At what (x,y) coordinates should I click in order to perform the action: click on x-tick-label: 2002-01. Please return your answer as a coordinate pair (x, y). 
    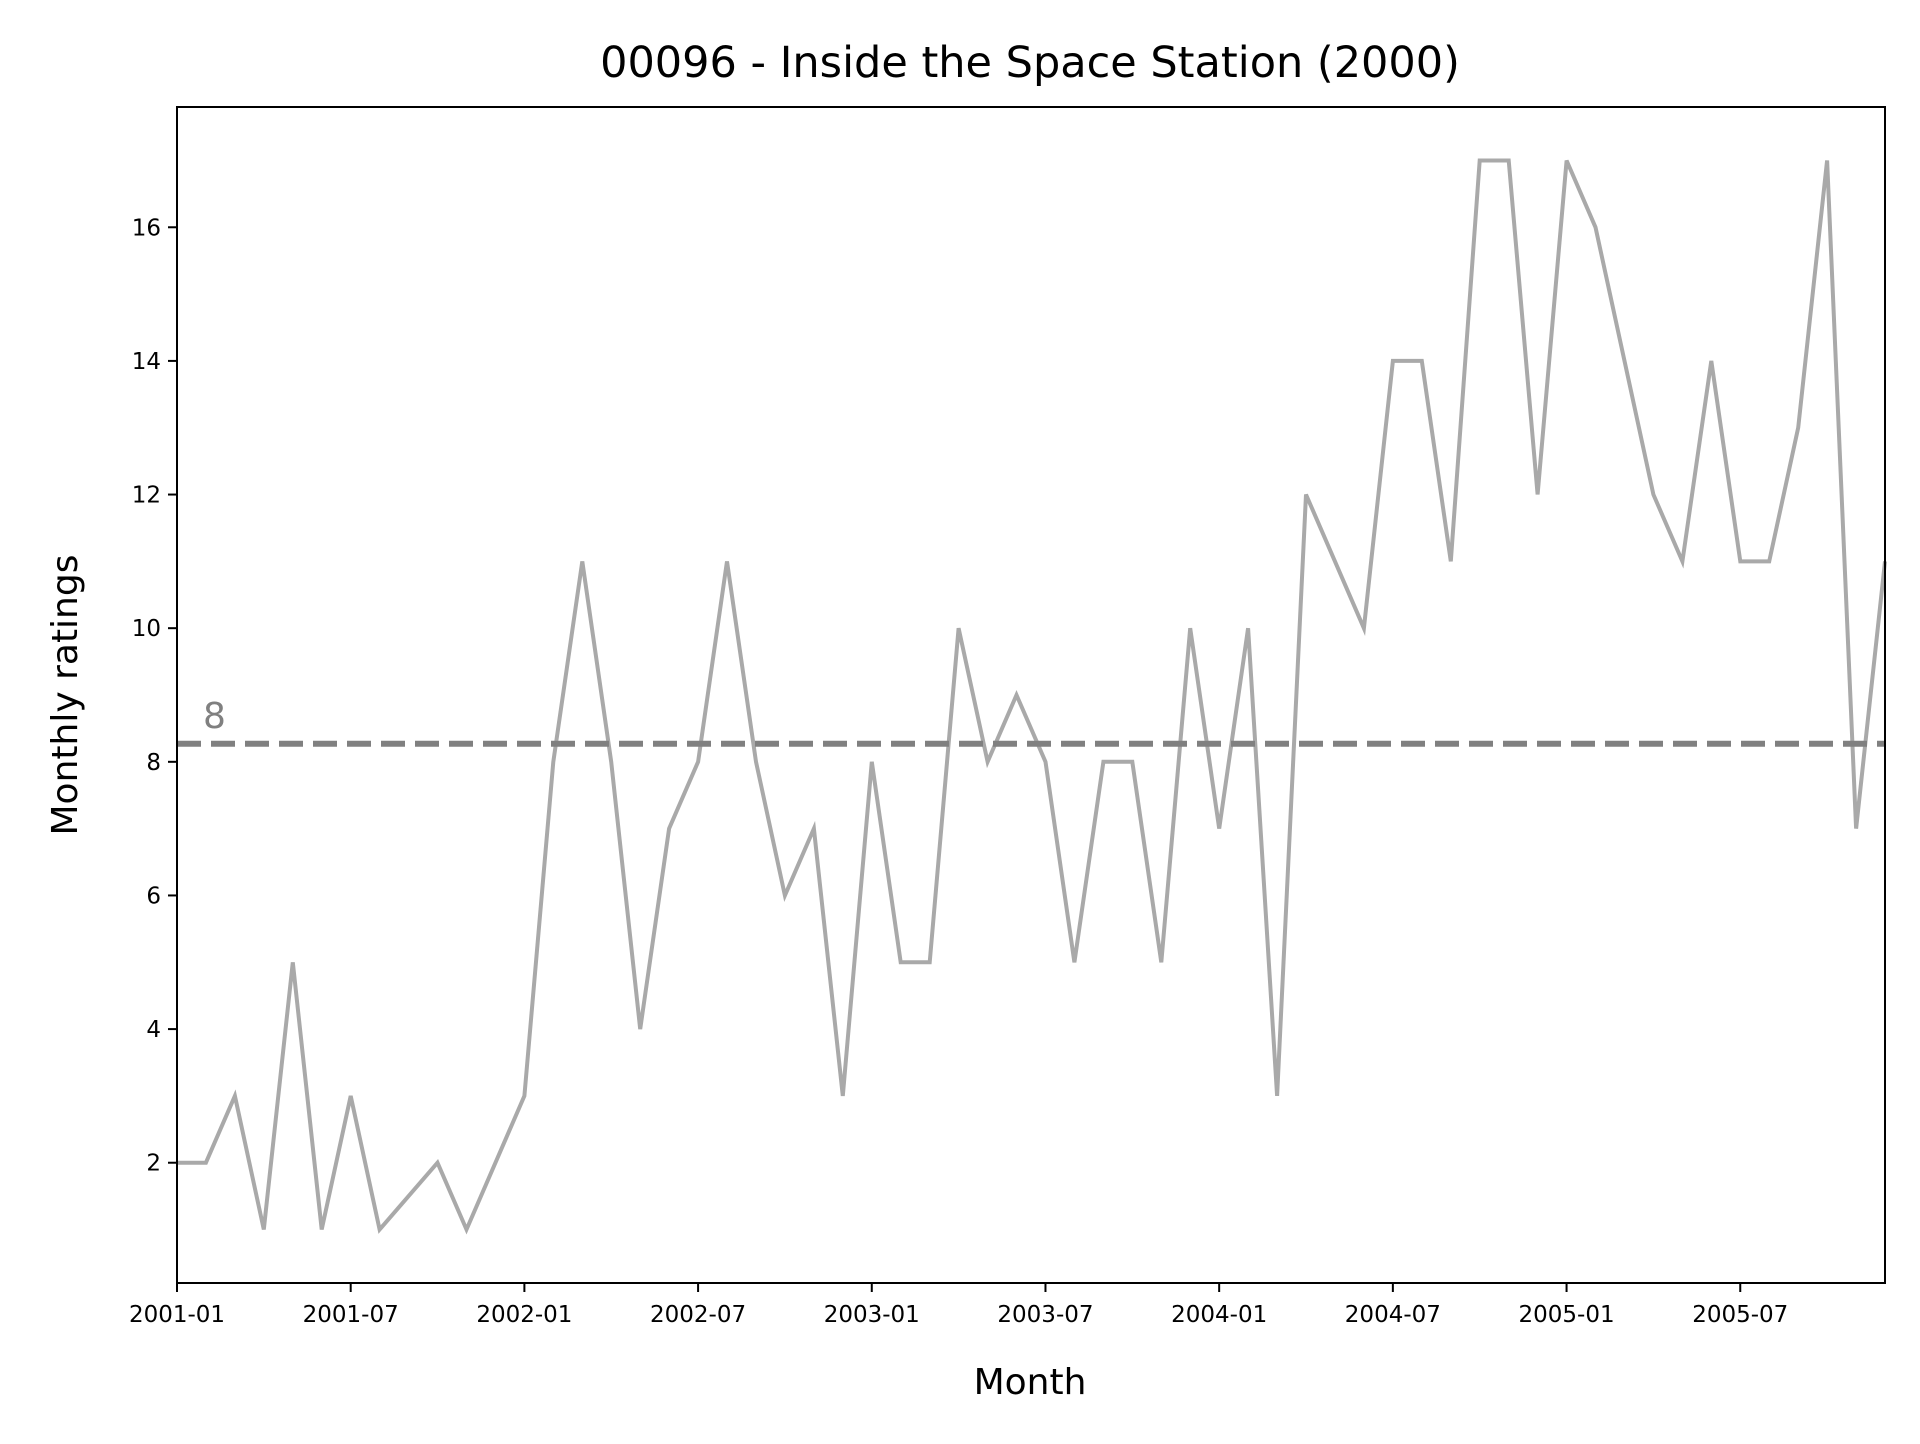
    Looking at the image, I should click on (524, 1315).